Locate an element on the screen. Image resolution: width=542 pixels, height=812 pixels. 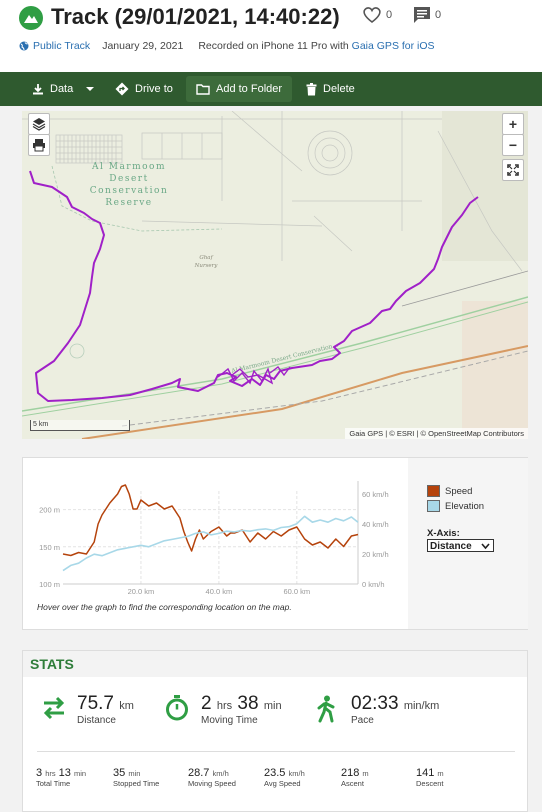
legend-speed-label: Speed is located at coordinates (459, 491).